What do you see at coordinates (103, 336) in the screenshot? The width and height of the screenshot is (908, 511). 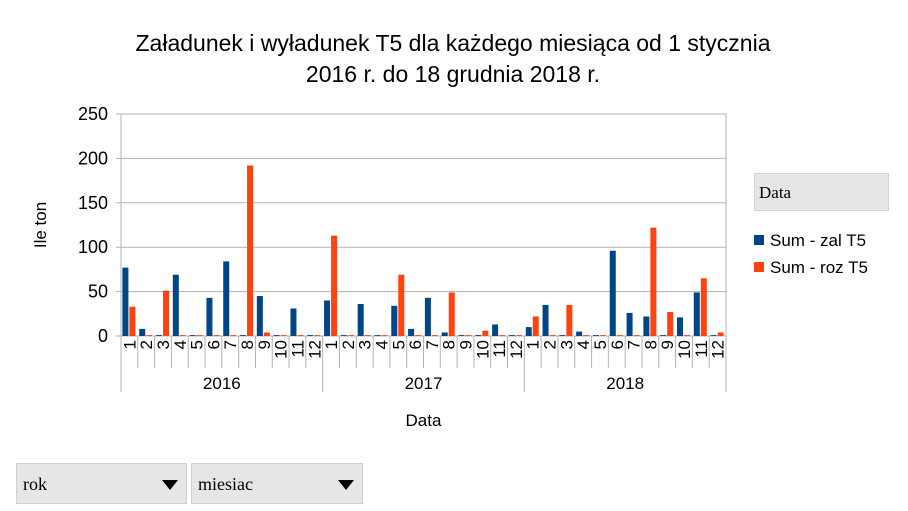 I see `y-tick-label: 0` at bounding box center [103, 336].